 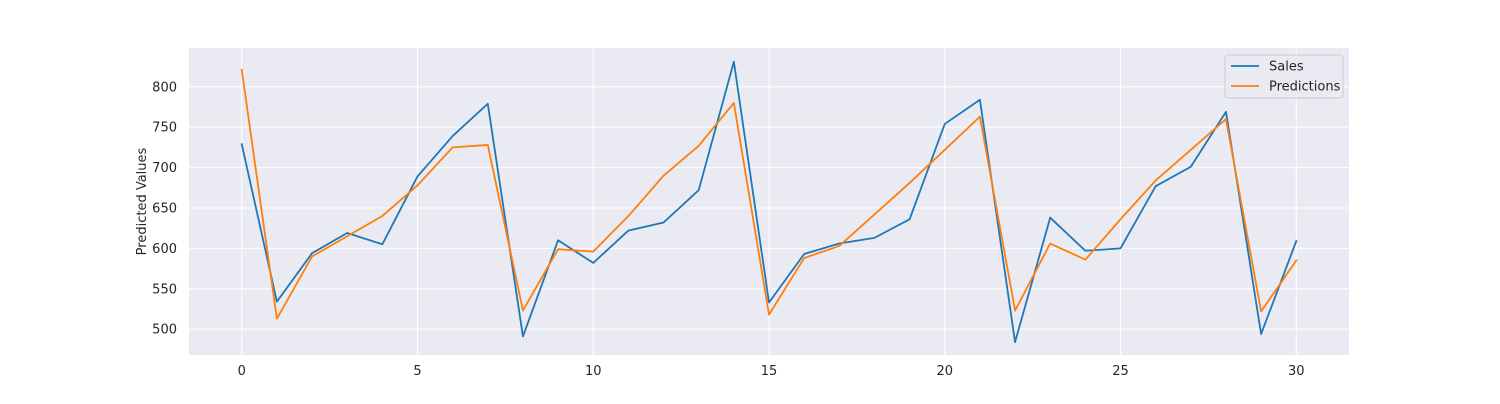 What do you see at coordinates (1120, 371) in the screenshot?
I see `x-tick-label: 25` at bounding box center [1120, 371].